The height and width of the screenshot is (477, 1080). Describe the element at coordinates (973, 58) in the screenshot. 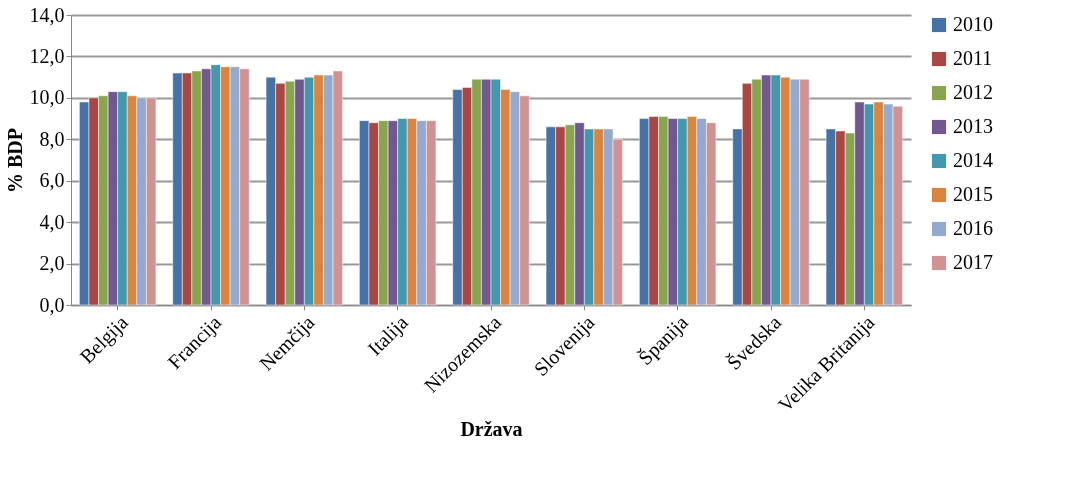

I see `legend-label: 2011` at that location.